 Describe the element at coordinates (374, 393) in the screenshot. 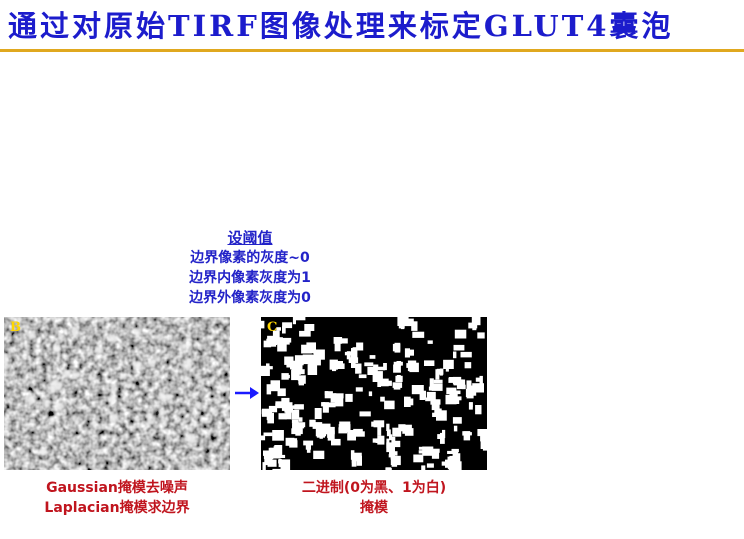

I see `binary-mask-panel: C` at that location.